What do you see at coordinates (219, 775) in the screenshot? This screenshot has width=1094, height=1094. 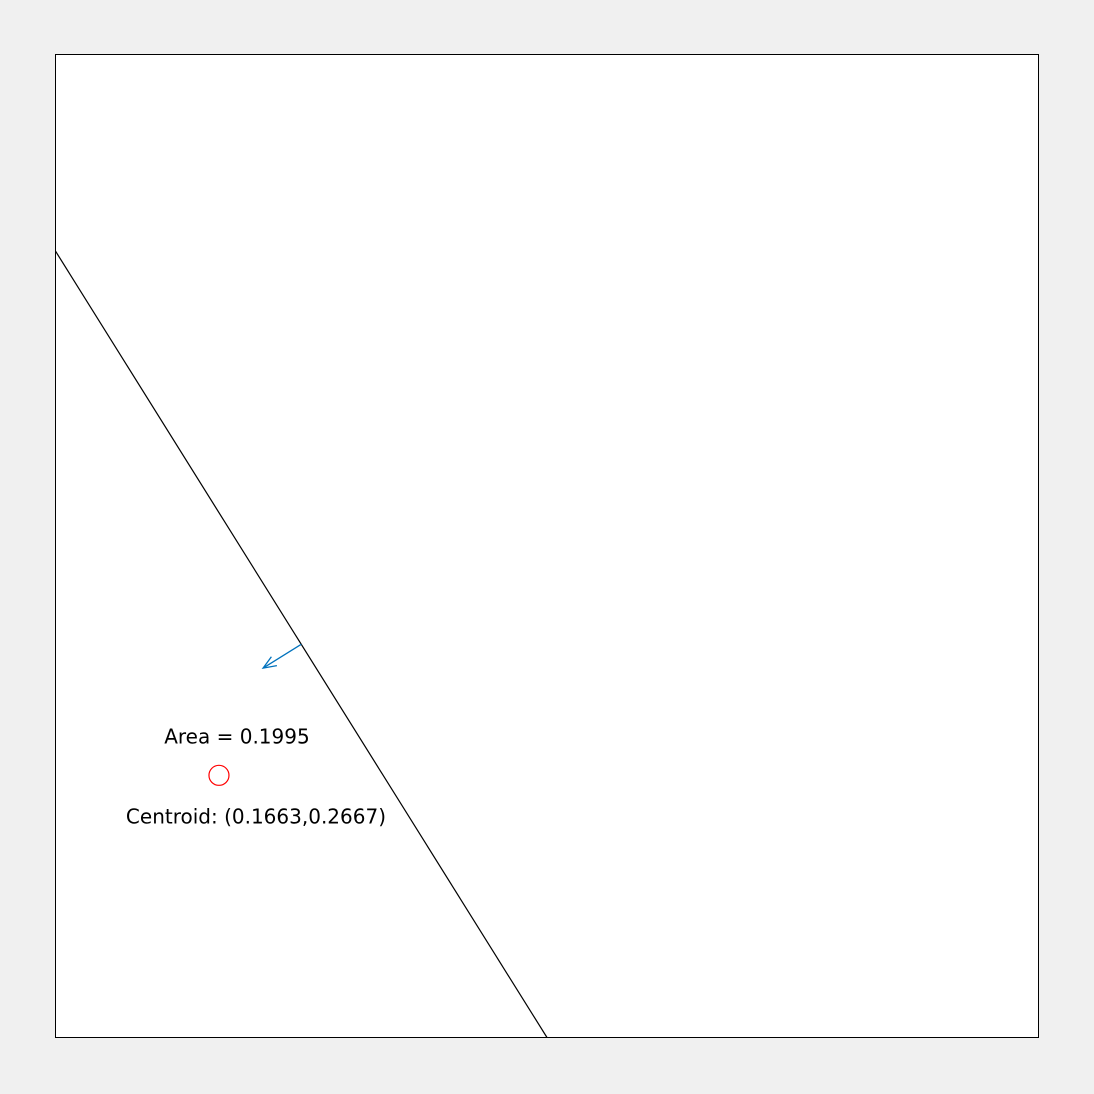 I see `centroid-marker` at bounding box center [219, 775].